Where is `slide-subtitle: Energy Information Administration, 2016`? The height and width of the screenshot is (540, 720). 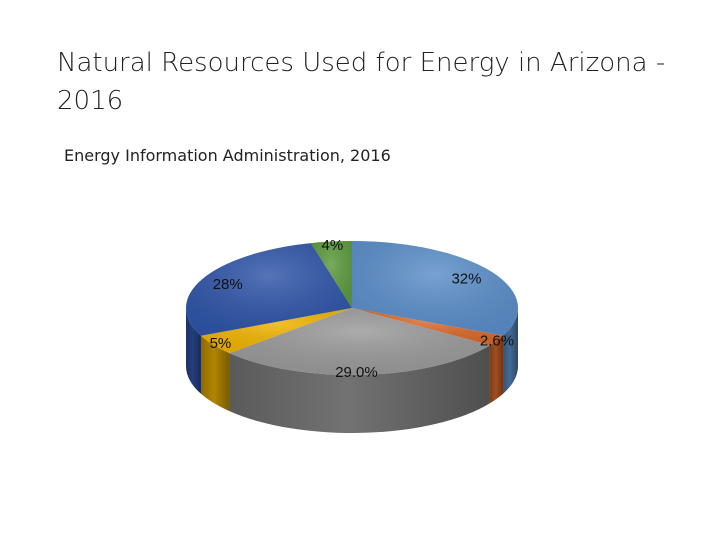 slide-subtitle: Energy Information Administration, 2016 is located at coordinates (227, 155).